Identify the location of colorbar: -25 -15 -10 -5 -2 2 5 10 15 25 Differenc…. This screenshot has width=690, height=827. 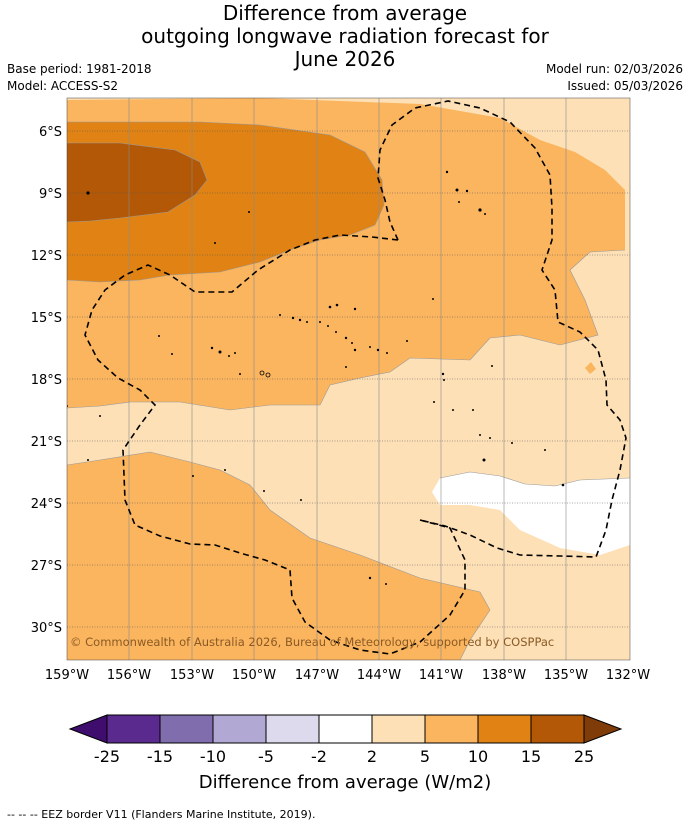
(345, 753).